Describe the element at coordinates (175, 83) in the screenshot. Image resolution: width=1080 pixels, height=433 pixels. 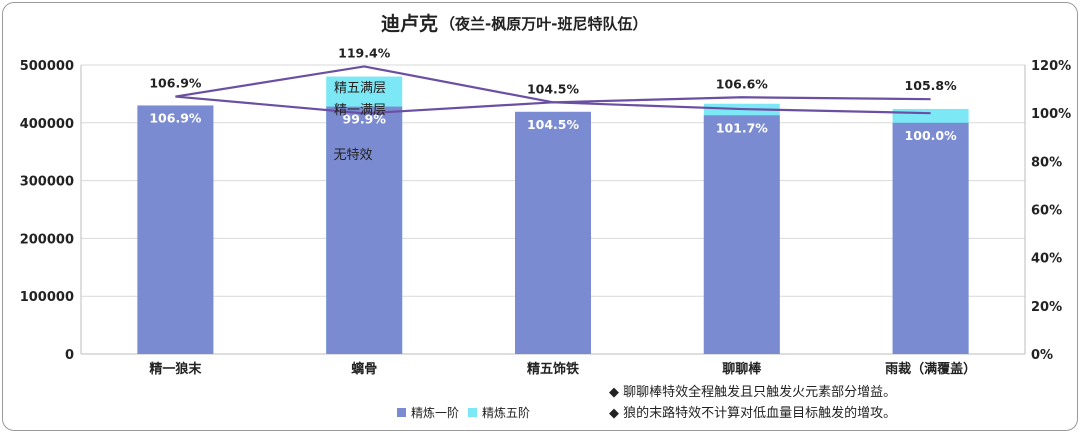
I see `data-label-refine5: 106.9%` at that location.